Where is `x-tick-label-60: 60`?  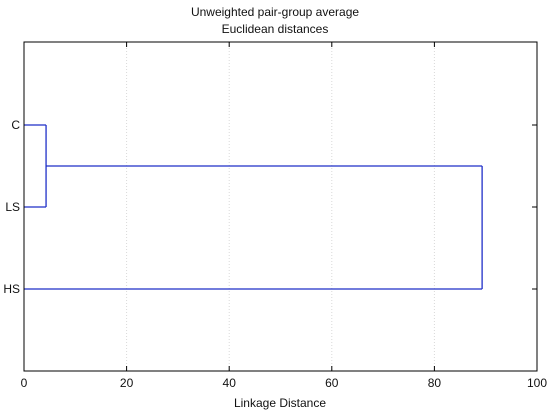
x-tick-label-60: 60 is located at coordinates (332, 383).